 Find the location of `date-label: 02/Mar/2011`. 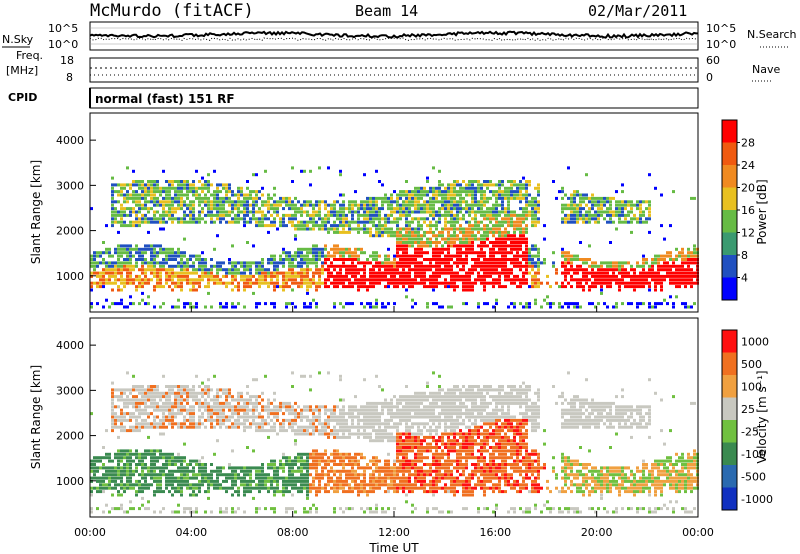

date-label: 02/Mar/2011 is located at coordinates (637, 11).